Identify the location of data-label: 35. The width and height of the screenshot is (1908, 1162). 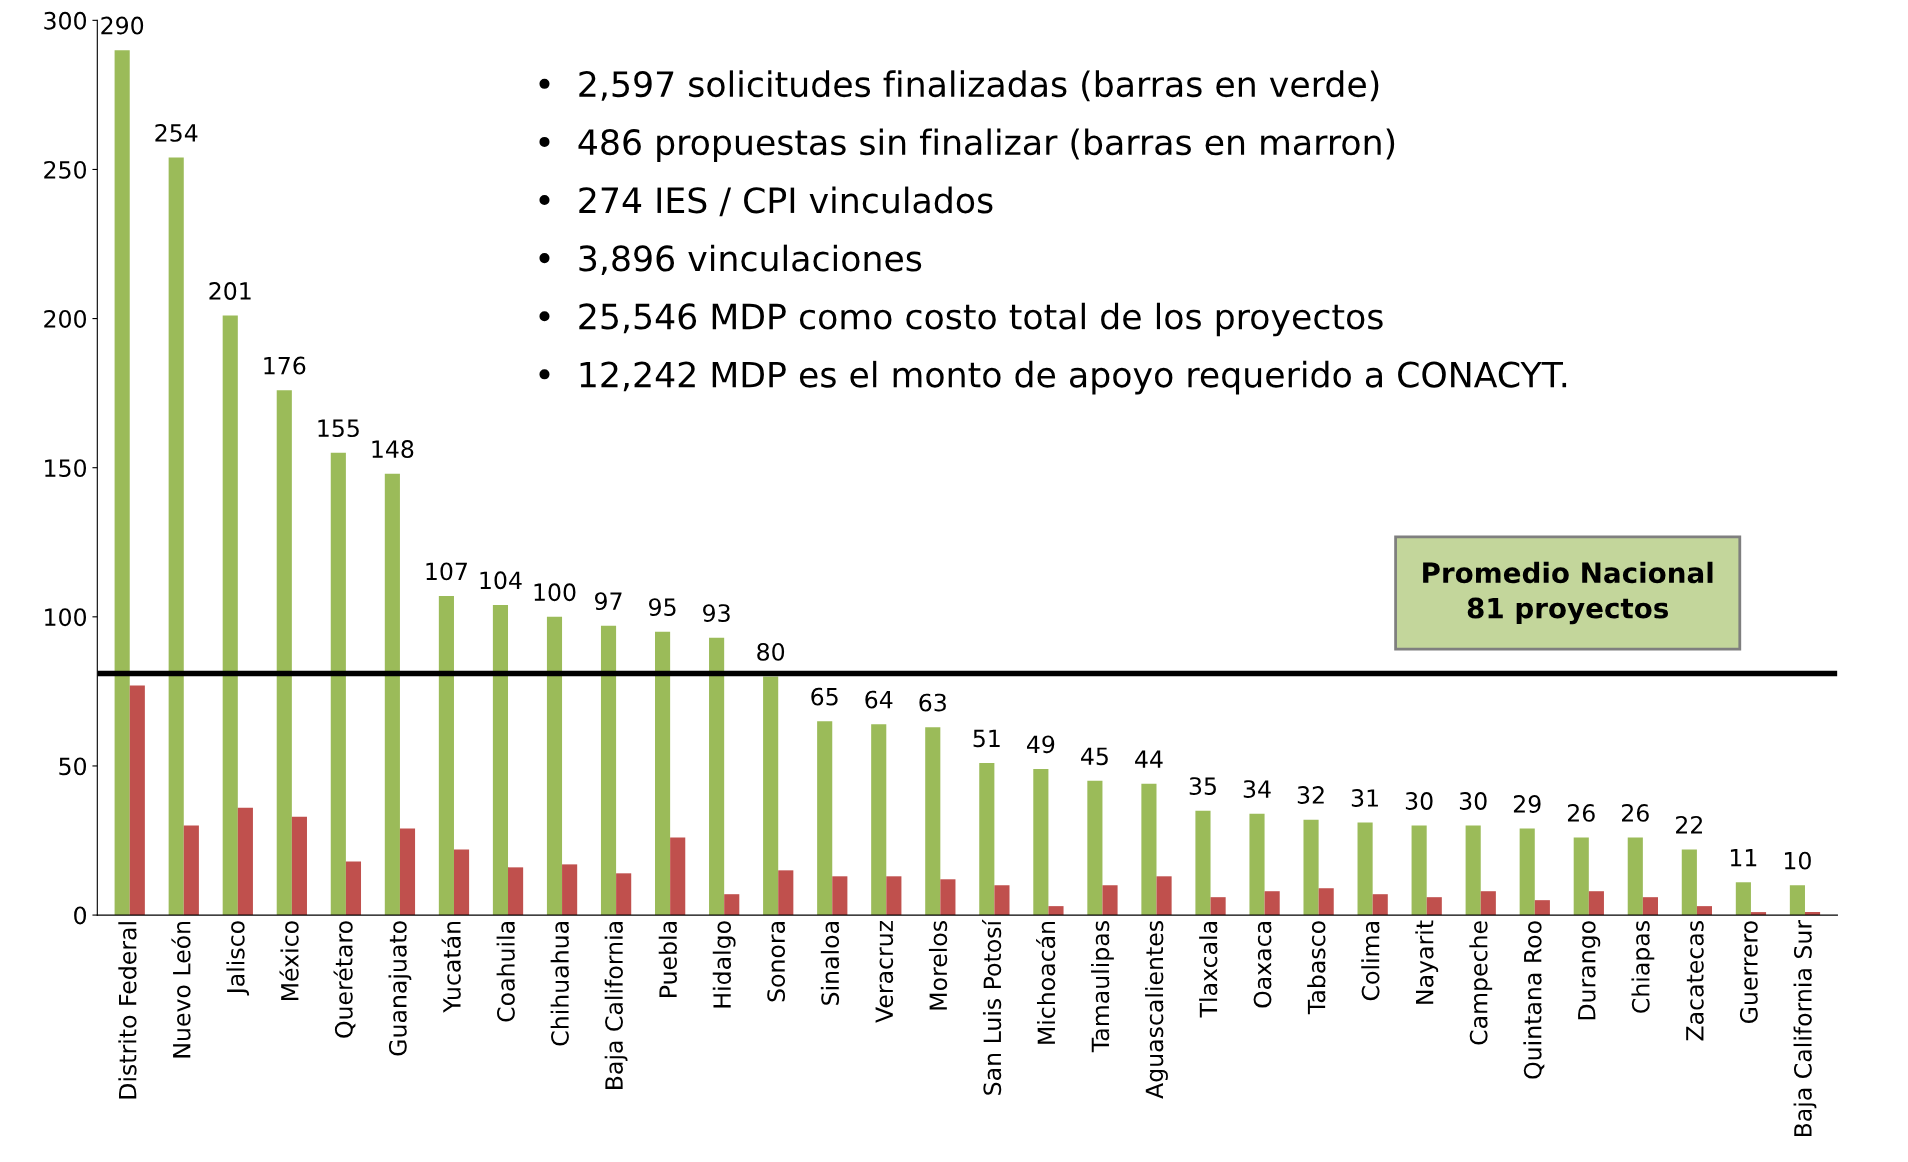
(1202, 786).